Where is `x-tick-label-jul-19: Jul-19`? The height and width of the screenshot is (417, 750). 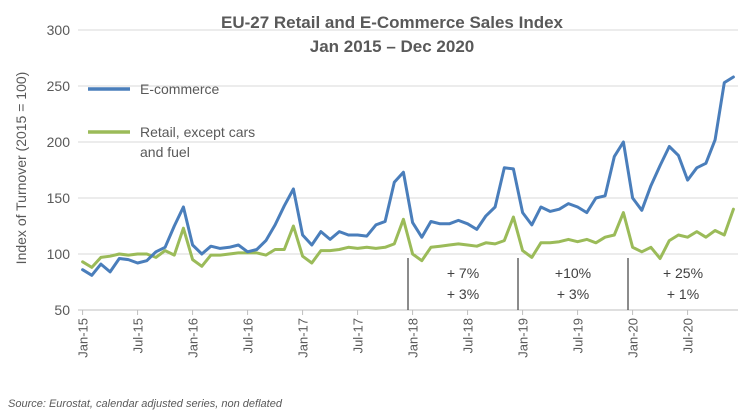 x-tick-label-jul-19: Jul-19 is located at coordinates (578, 335).